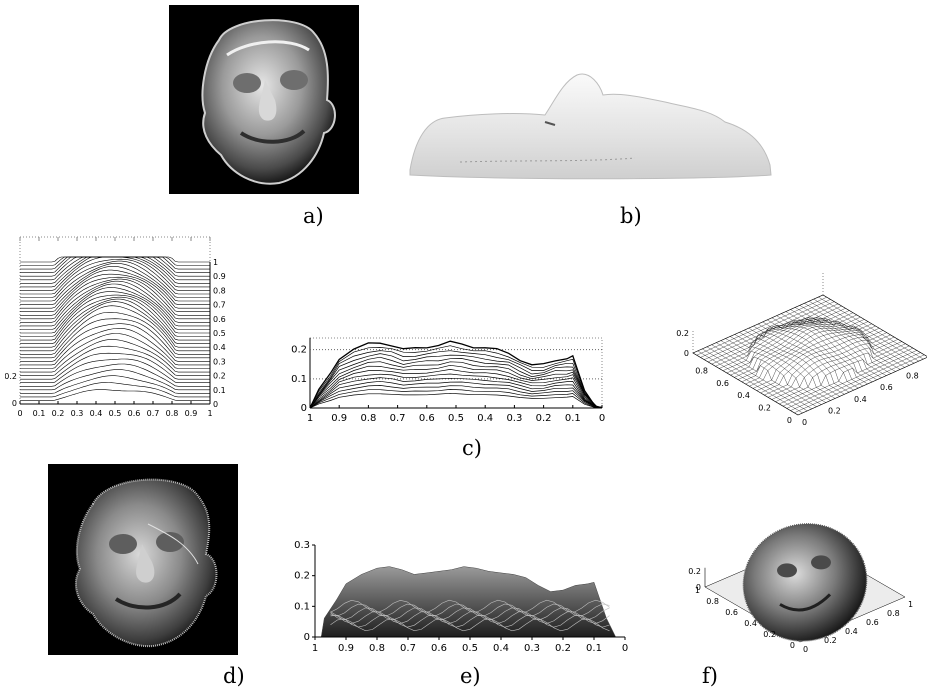 This screenshot has width=927, height=694. What do you see at coordinates (805, 582) in the screenshot?
I see `face-surface` at bounding box center [805, 582].